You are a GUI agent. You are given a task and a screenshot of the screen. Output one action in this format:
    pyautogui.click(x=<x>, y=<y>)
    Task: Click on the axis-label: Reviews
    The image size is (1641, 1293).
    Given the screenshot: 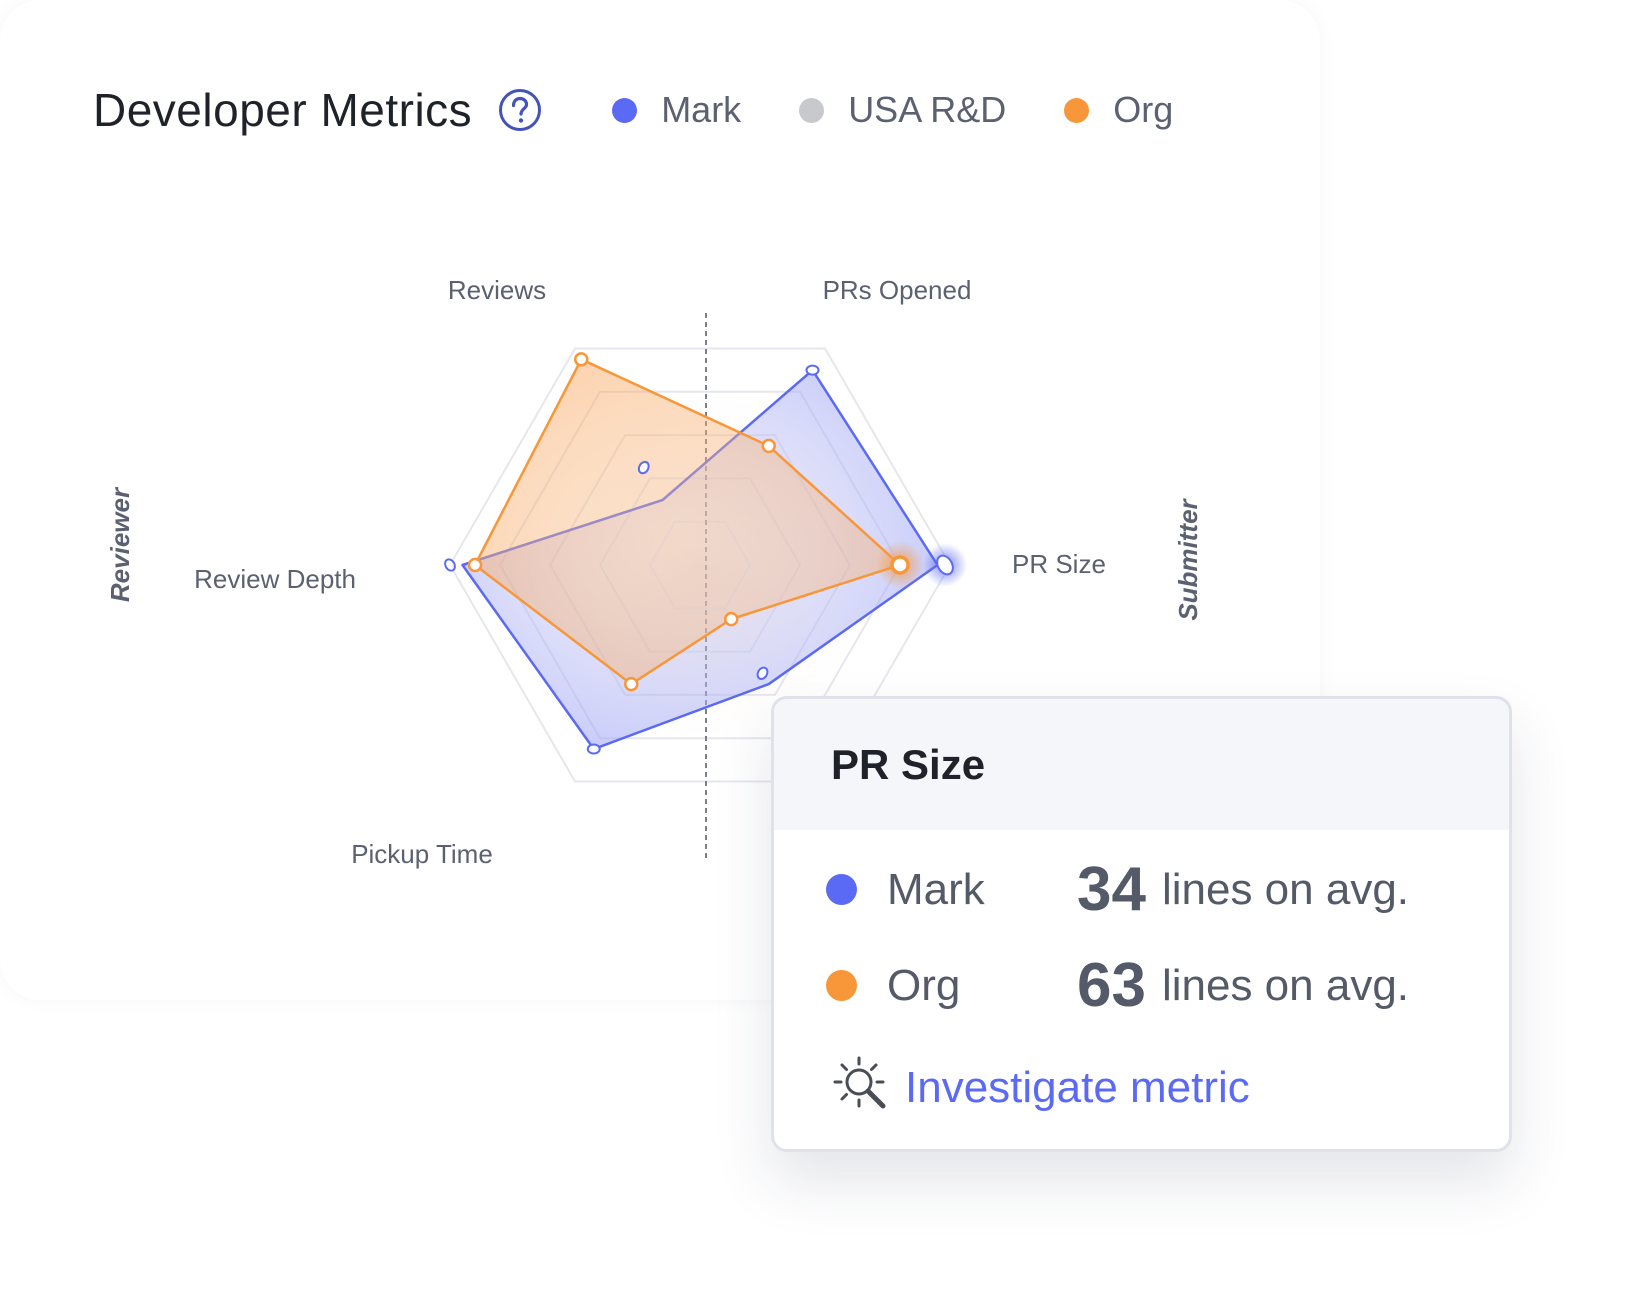 What is the action you would take?
    pyautogui.click(x=497, y=290)
    